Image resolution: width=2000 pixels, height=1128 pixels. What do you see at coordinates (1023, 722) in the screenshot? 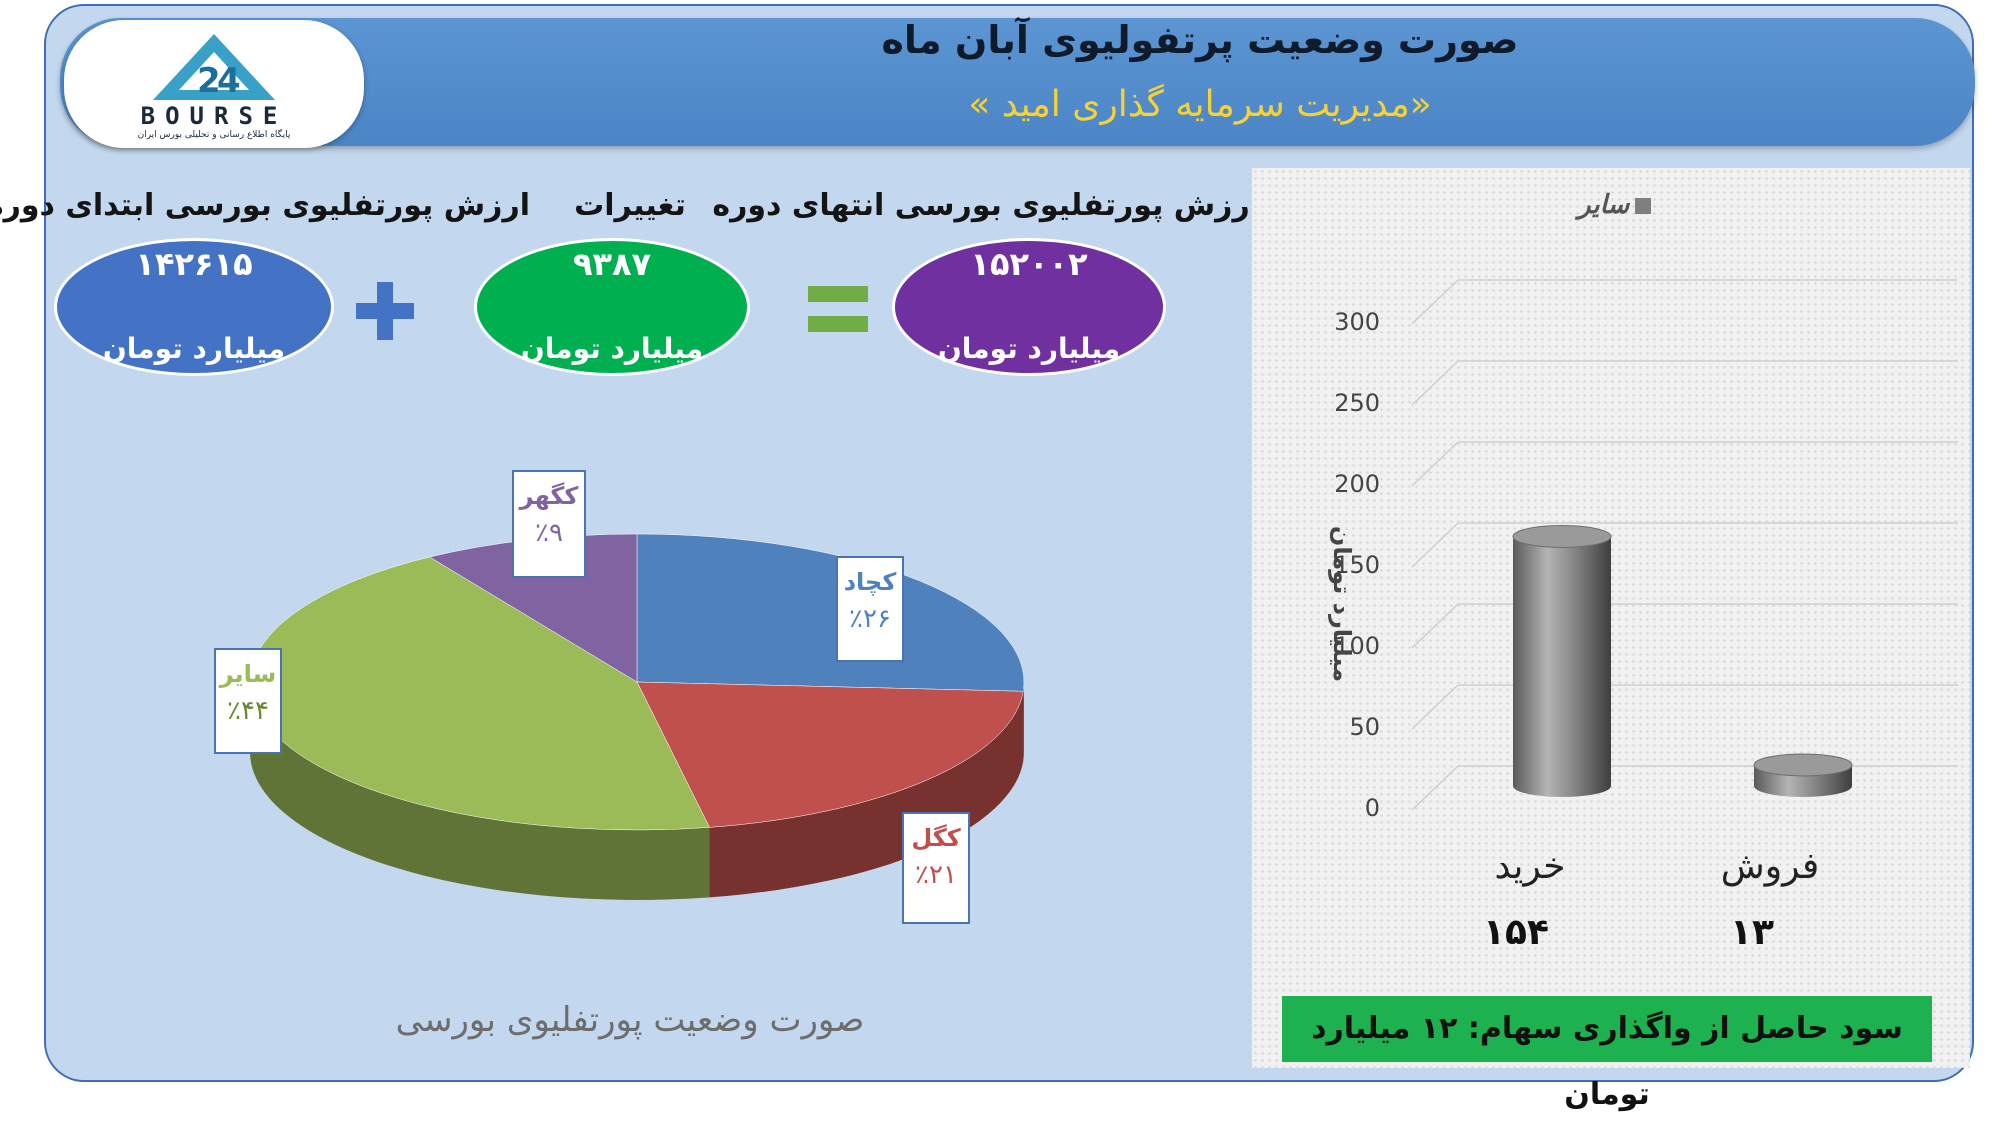
I see `pie-wall-kachad` at bounding box center [1023, 722].